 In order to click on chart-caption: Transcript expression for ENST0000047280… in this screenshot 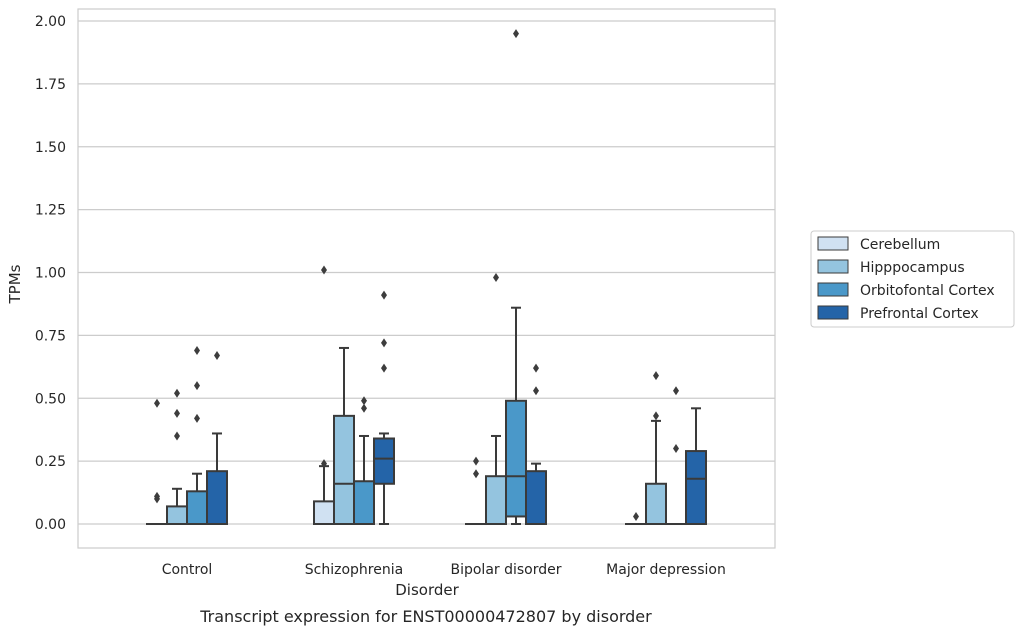, I will do `click(425, 616)`.